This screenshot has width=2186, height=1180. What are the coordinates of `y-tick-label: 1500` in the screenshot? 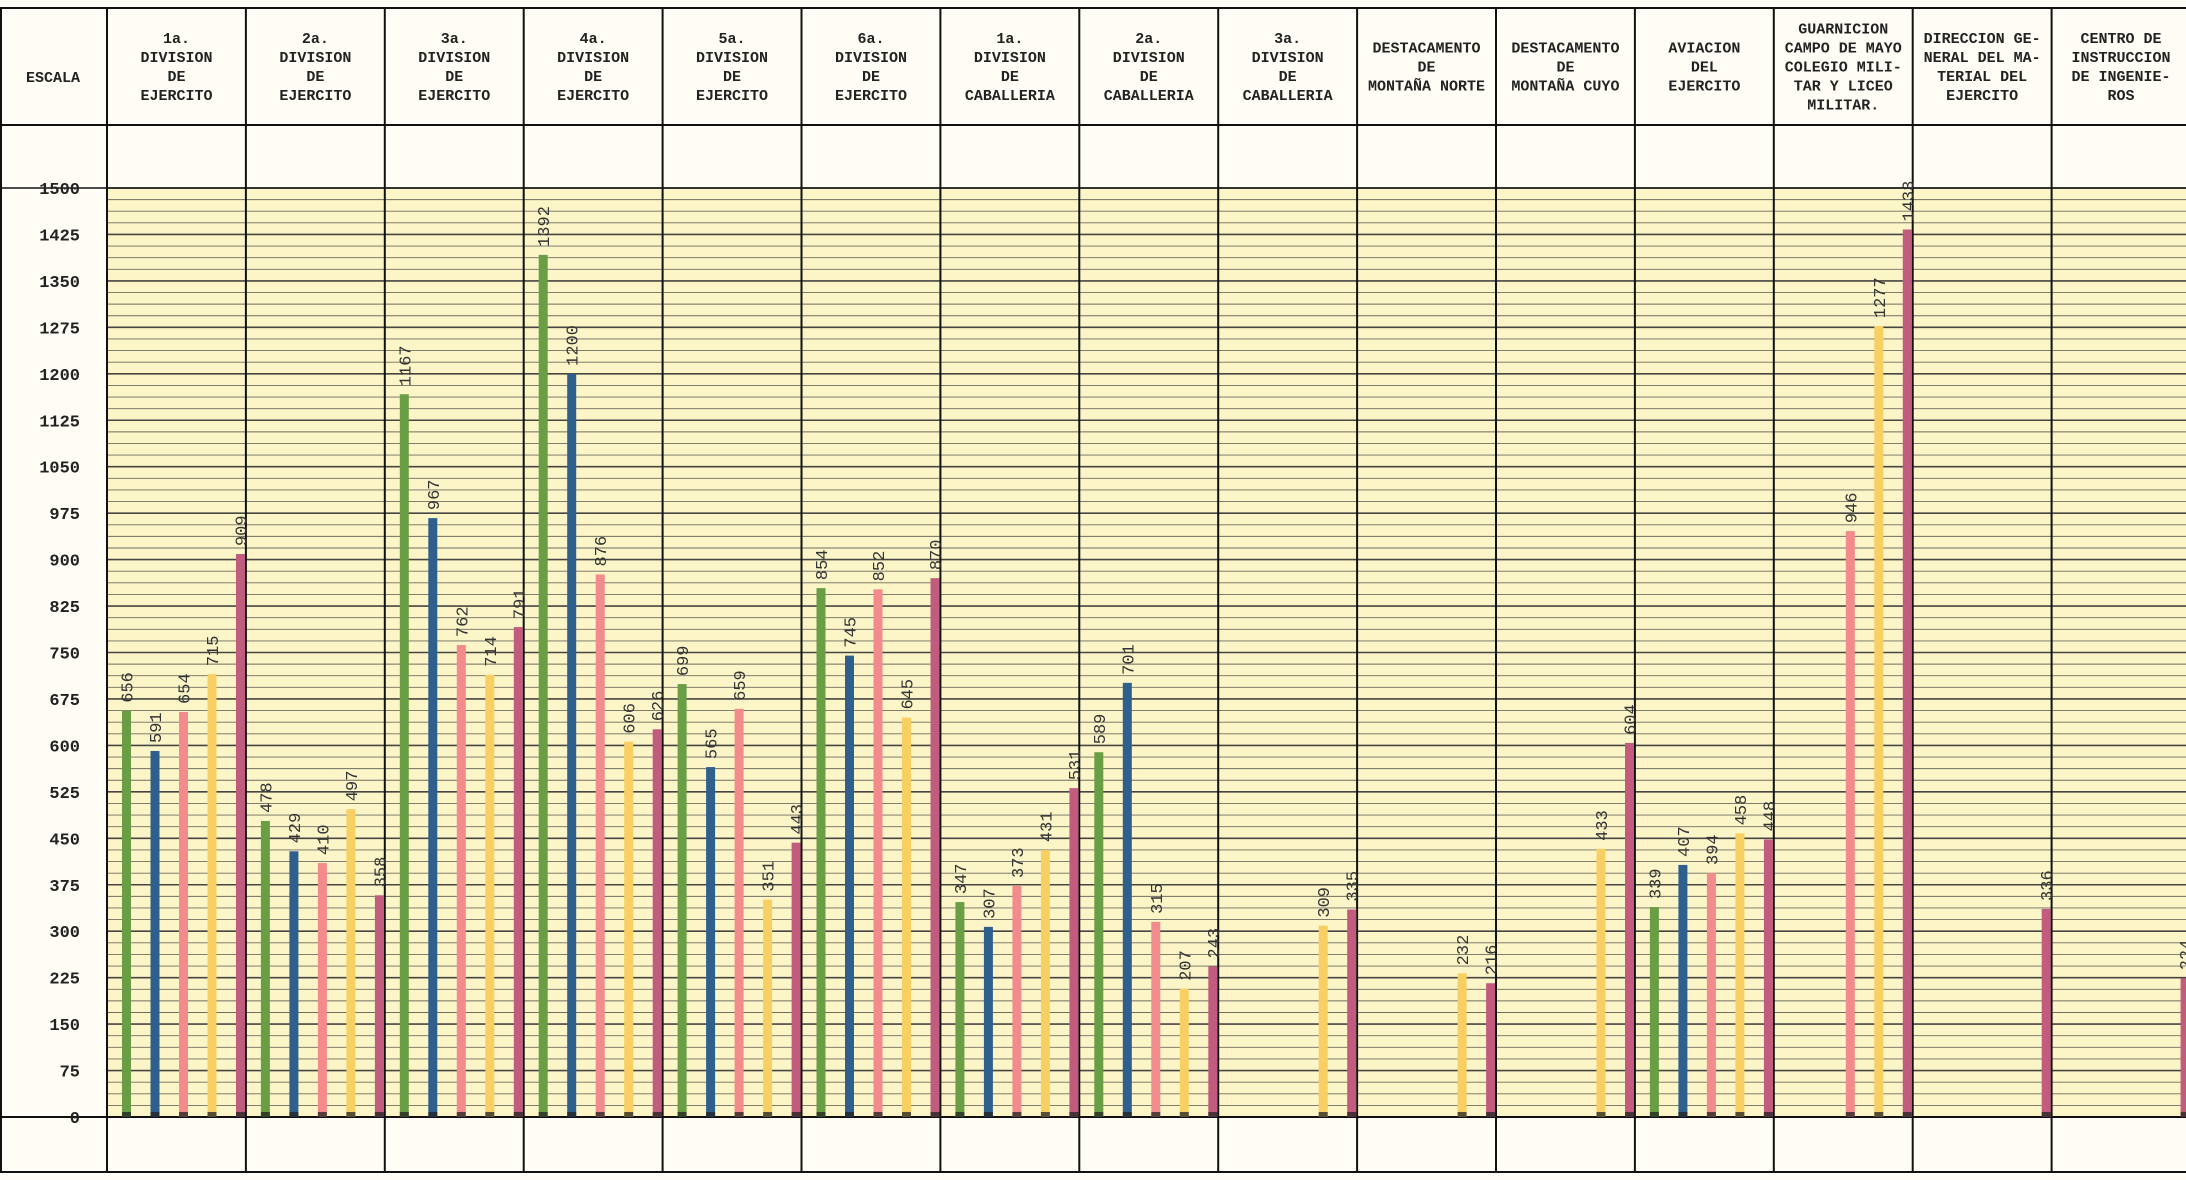 It's located at (59, 190).